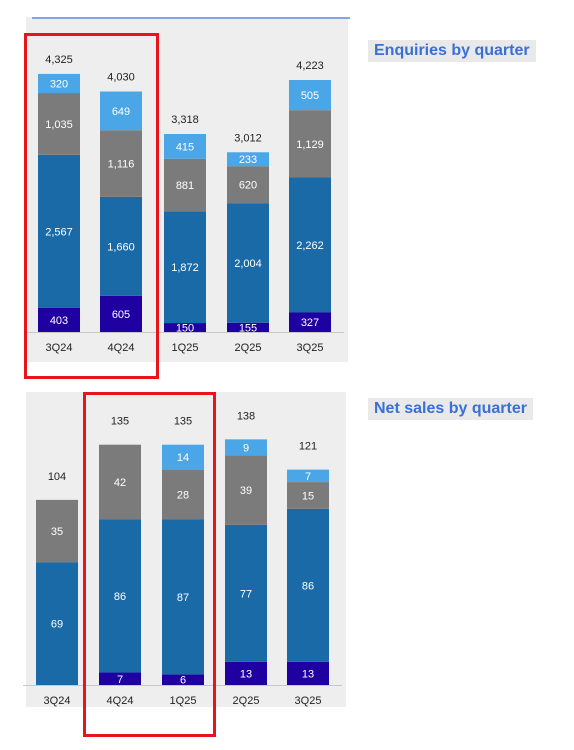 This screenshot has width=574, height=750. I want to click on net-total-label: 138, so click(246, 416).